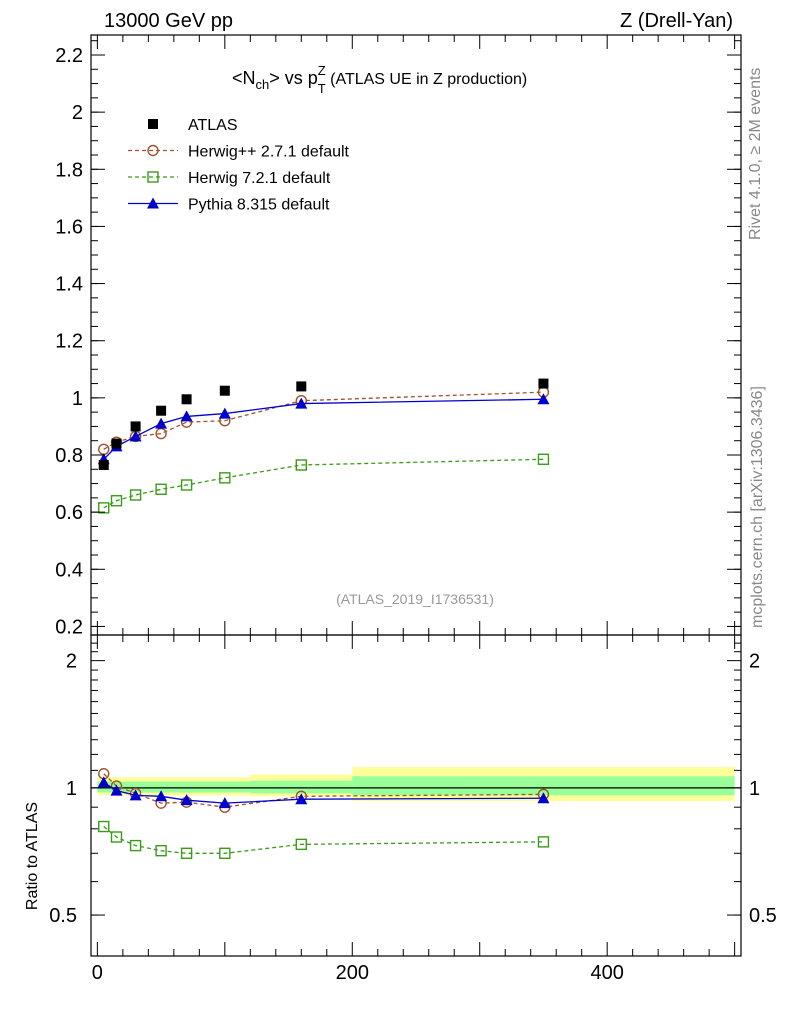  I want to click on title-mid: > vs p, so click(293, 78).